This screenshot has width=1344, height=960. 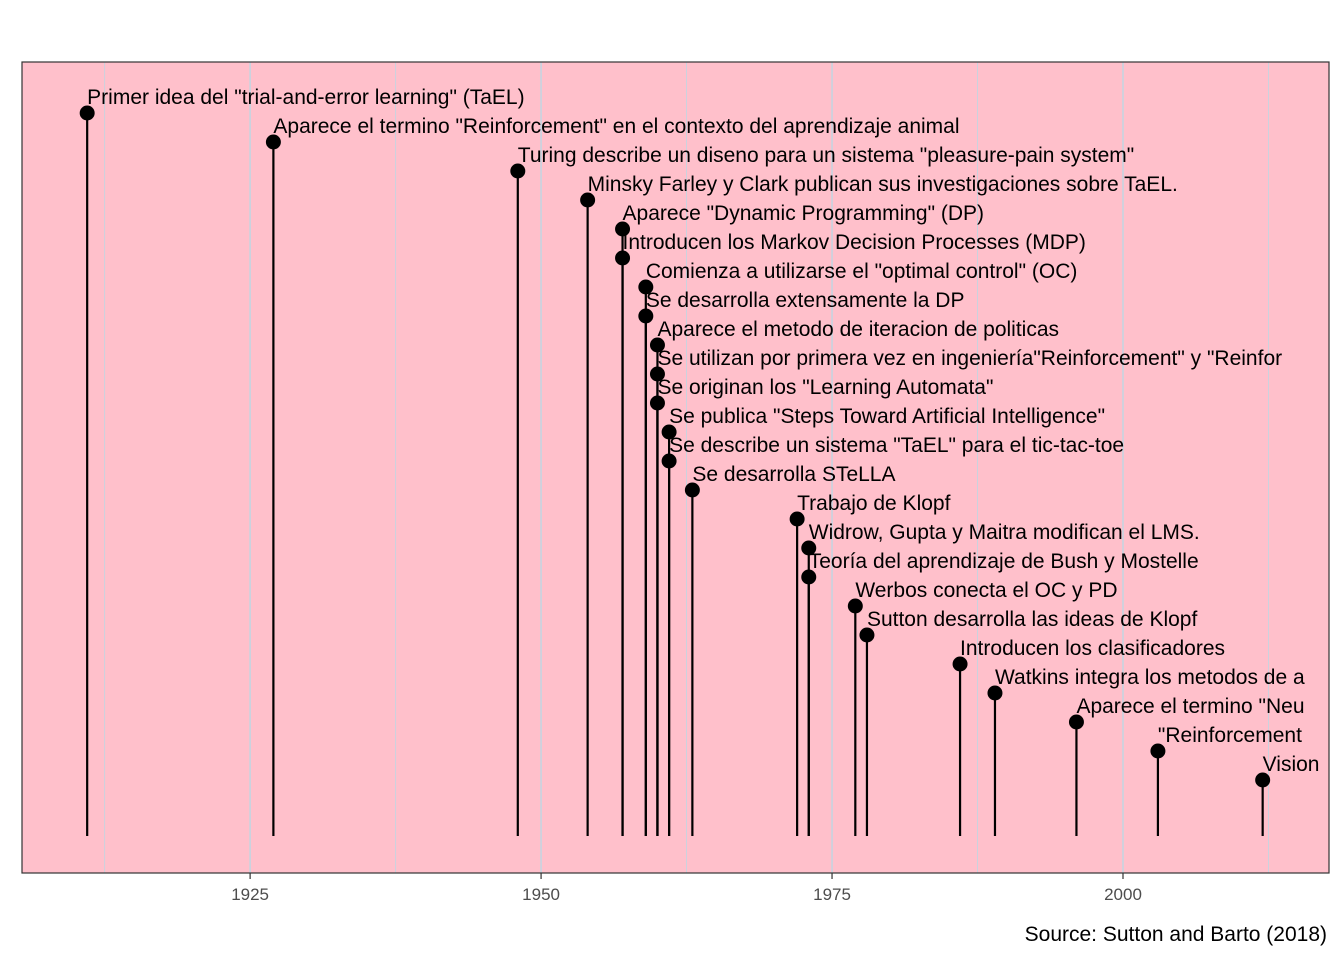 I want to click on event-label: Trabajo de Klopf, so click(x=873, y=503).